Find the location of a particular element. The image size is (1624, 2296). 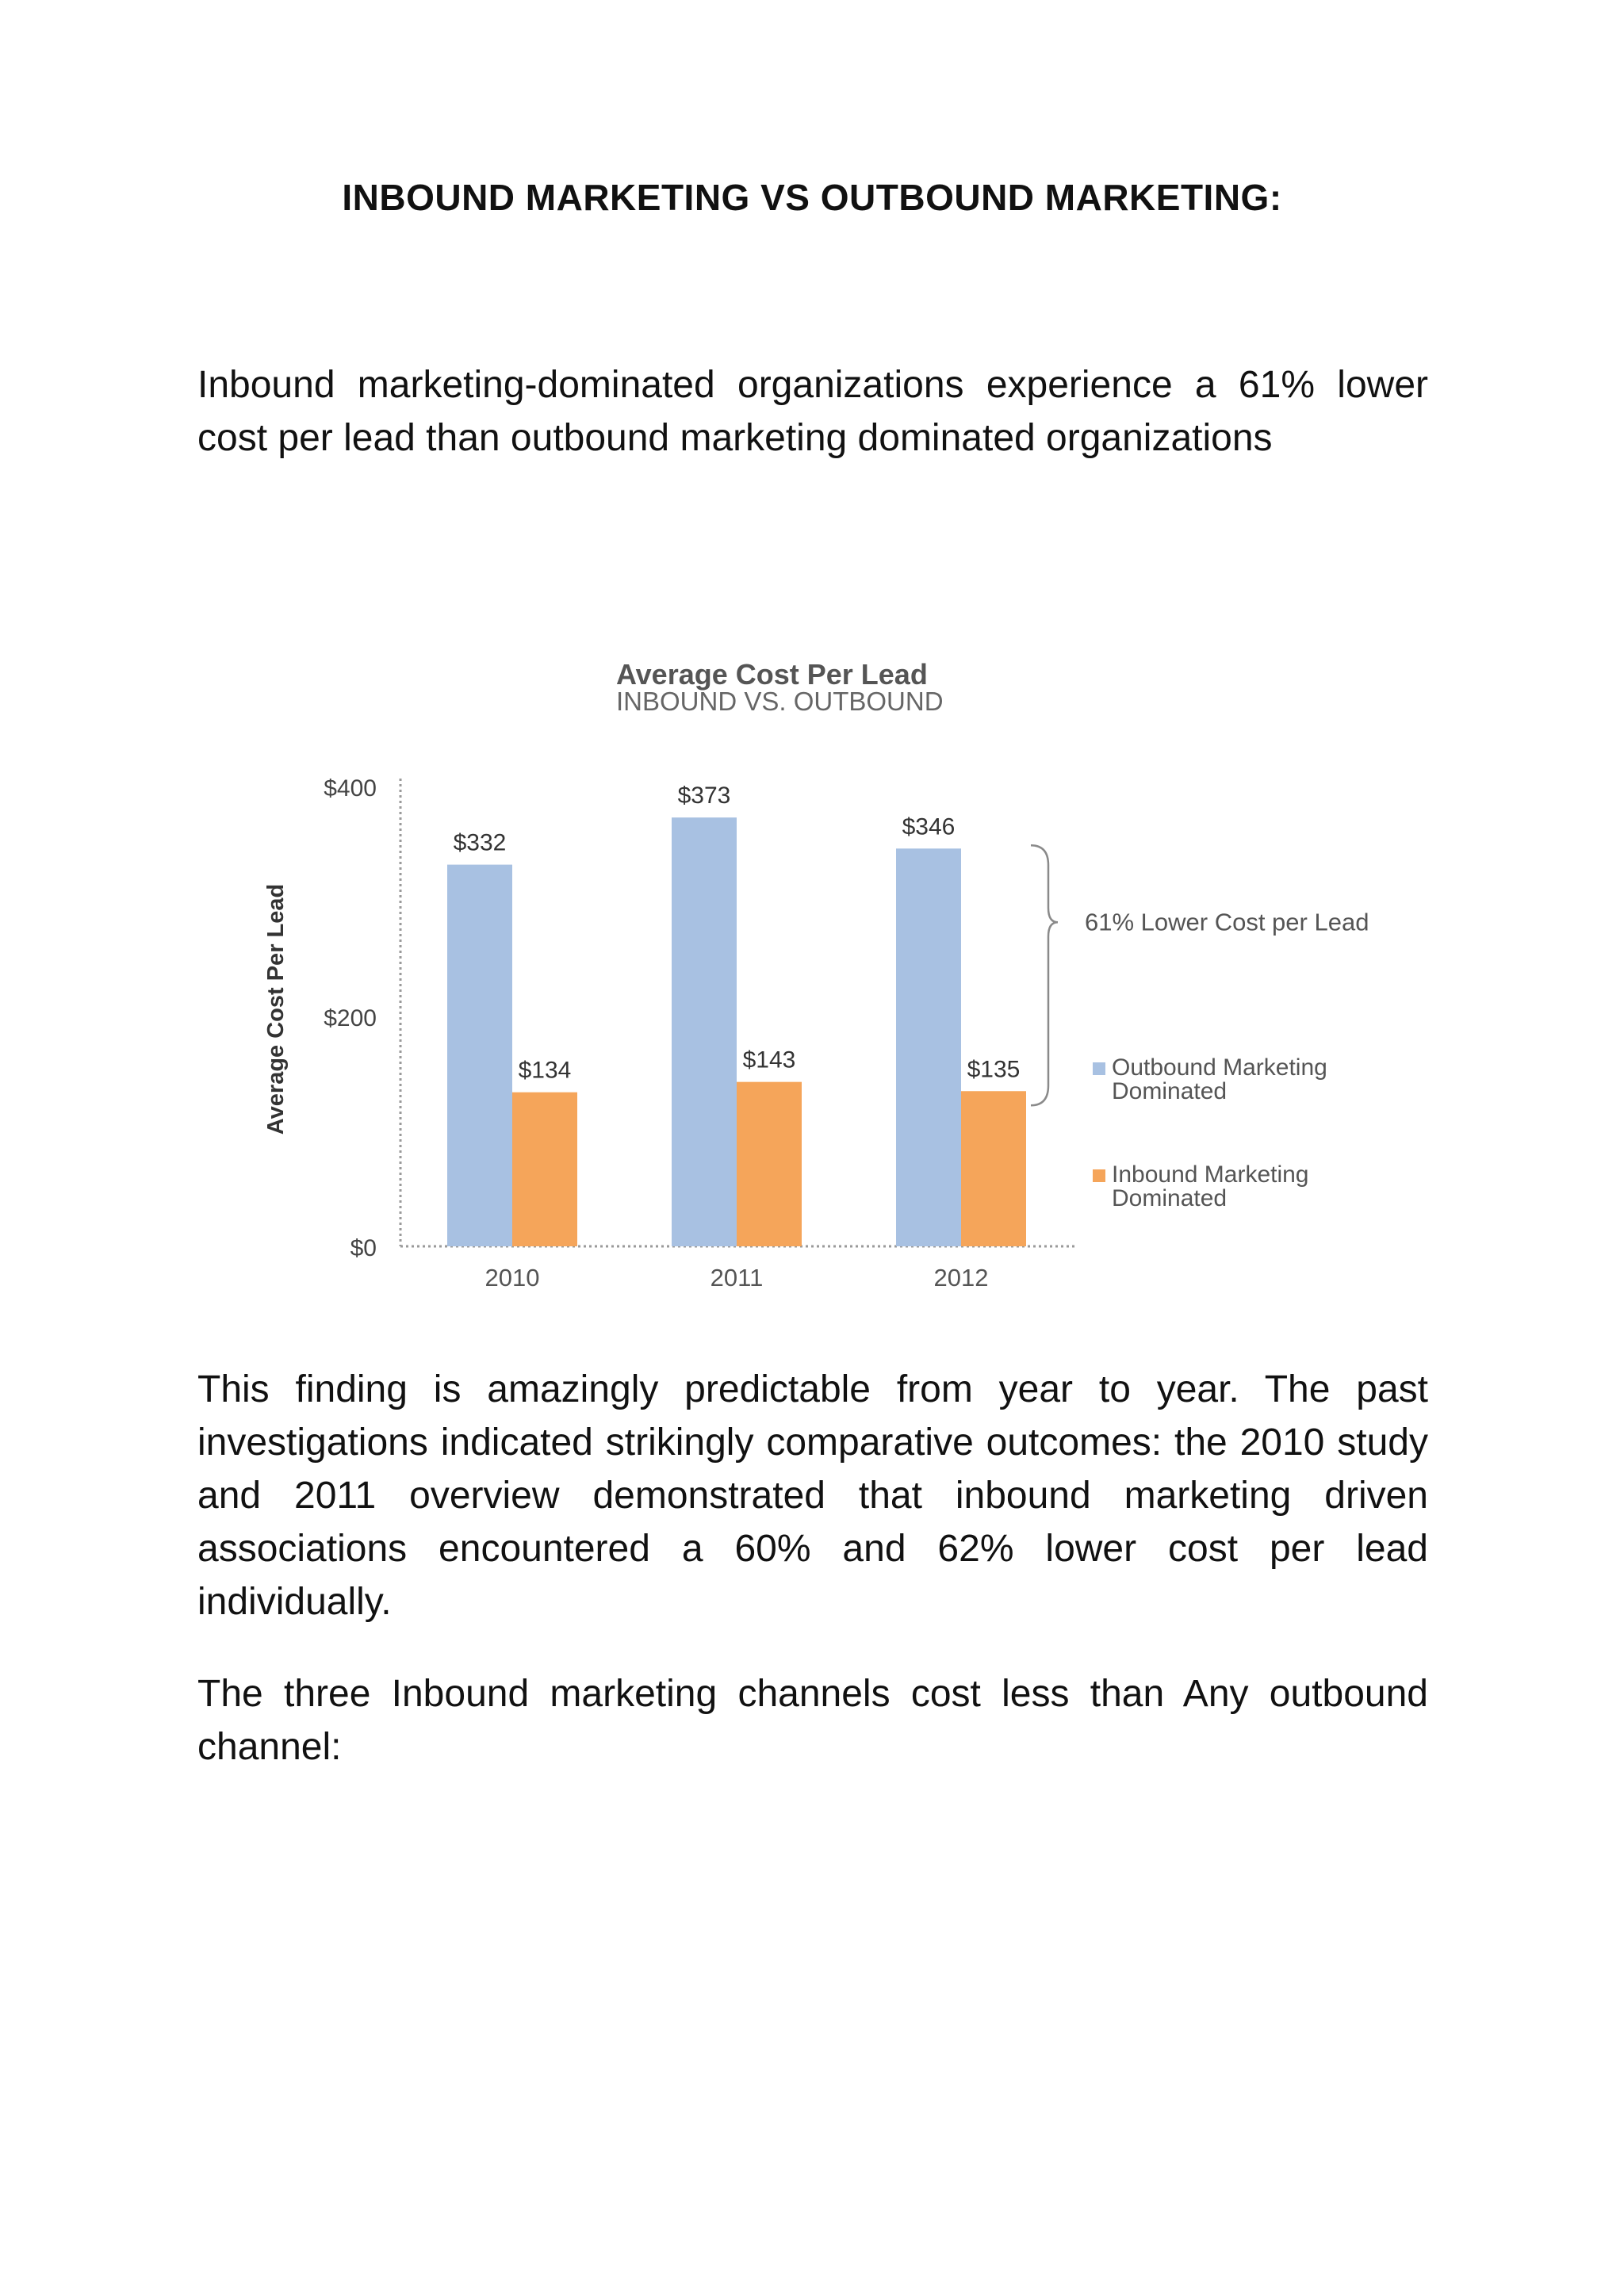

bar-outbound-2010 is located at coordinates (480, 1055).